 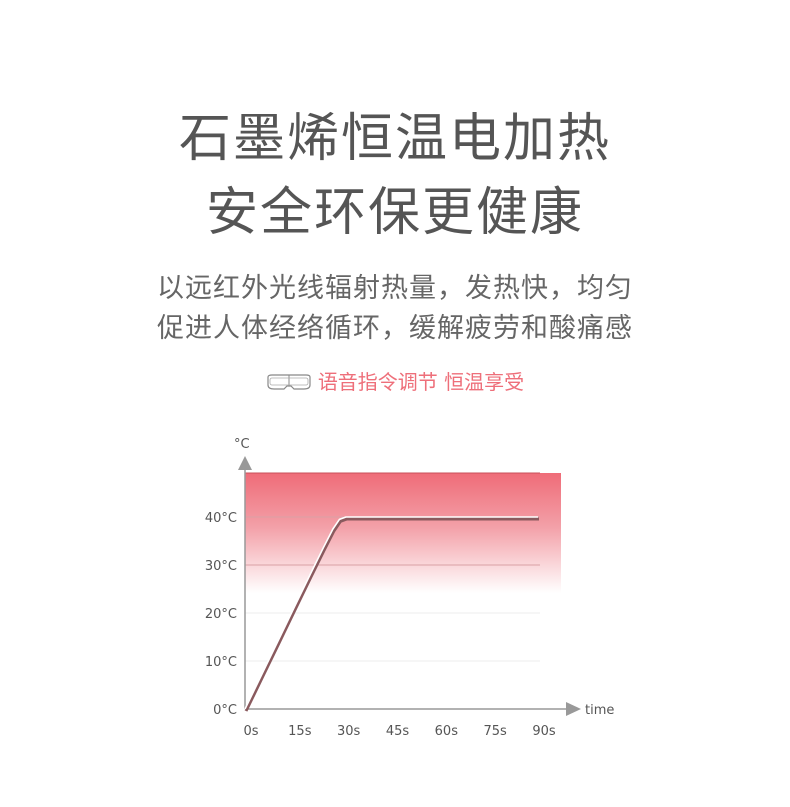 What do you see at coordinates (395, 328) in the screenshot?
I see `description-line-2: 促进人体经络循环，缓解疲劳和酸痛感` at bounding box center [395, 328].